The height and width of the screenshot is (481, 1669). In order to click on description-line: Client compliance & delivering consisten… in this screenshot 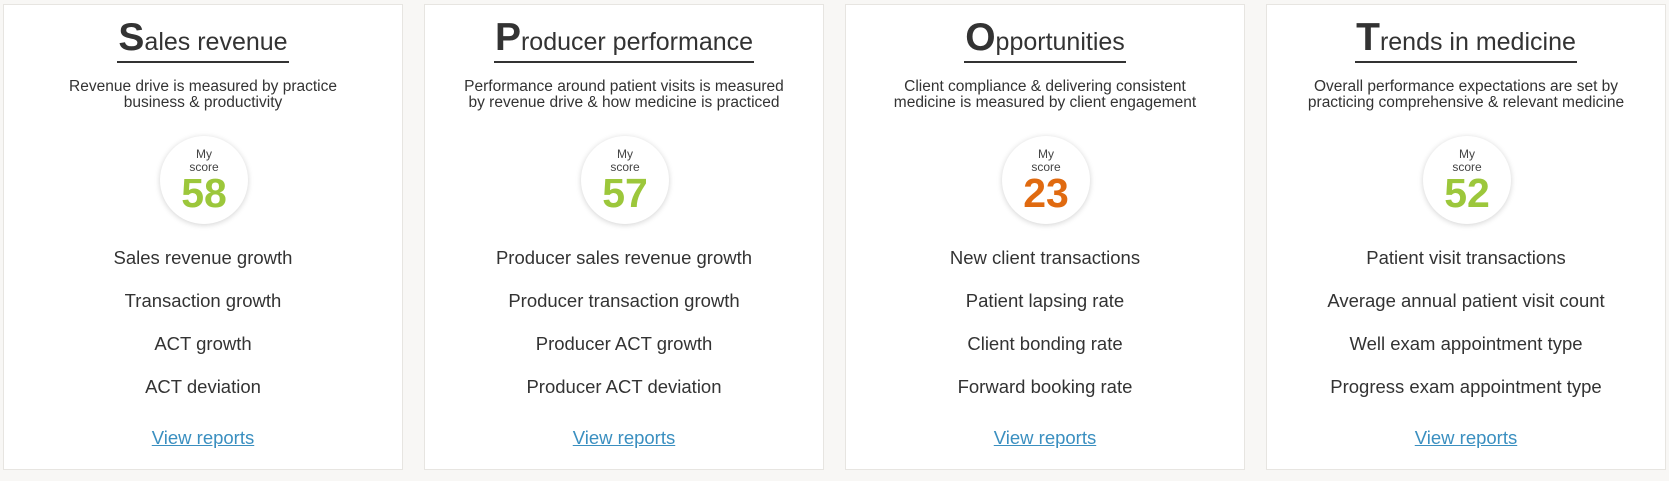, I will do `click(1045, 86)`.